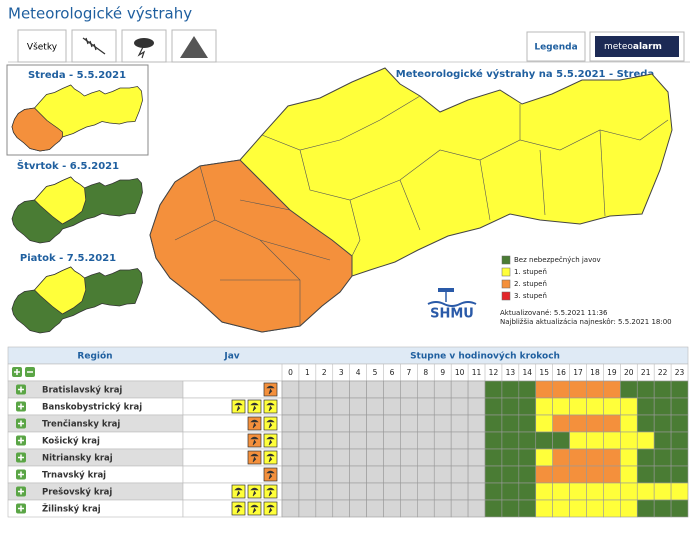 This screenshot has height=533, width=700. What do you see at coordinates (556, 46) in the screenshot?
I see `legend-button` at bounding box center [556, 46].